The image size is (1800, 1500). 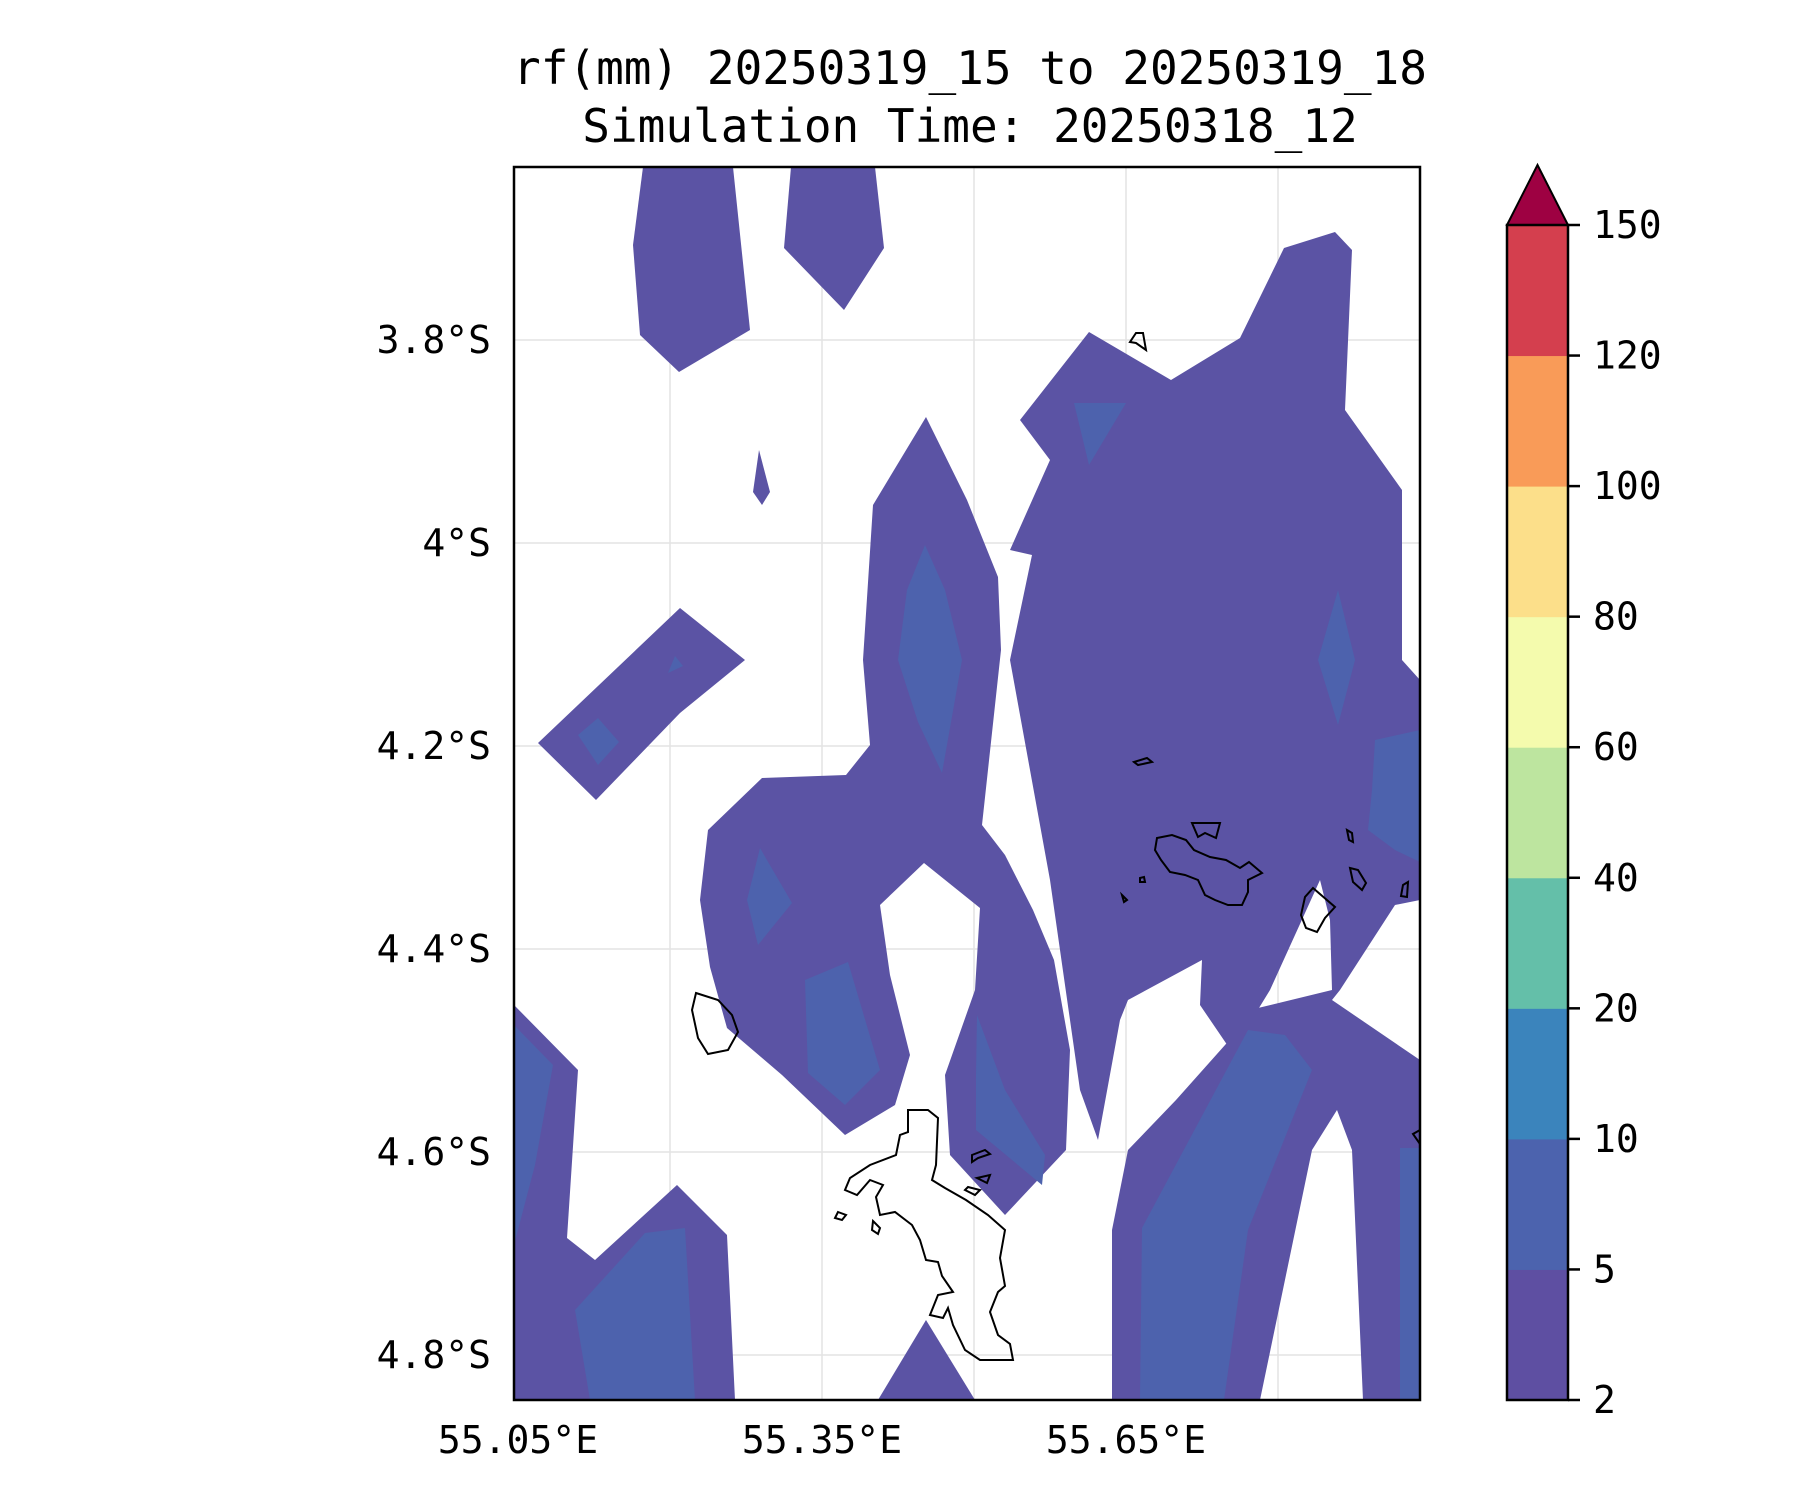 What do you see at coordinates (1616, 878) in the screenshot?
I see `colorbar-tick-label: 40` at bounding box center [1616, 878].